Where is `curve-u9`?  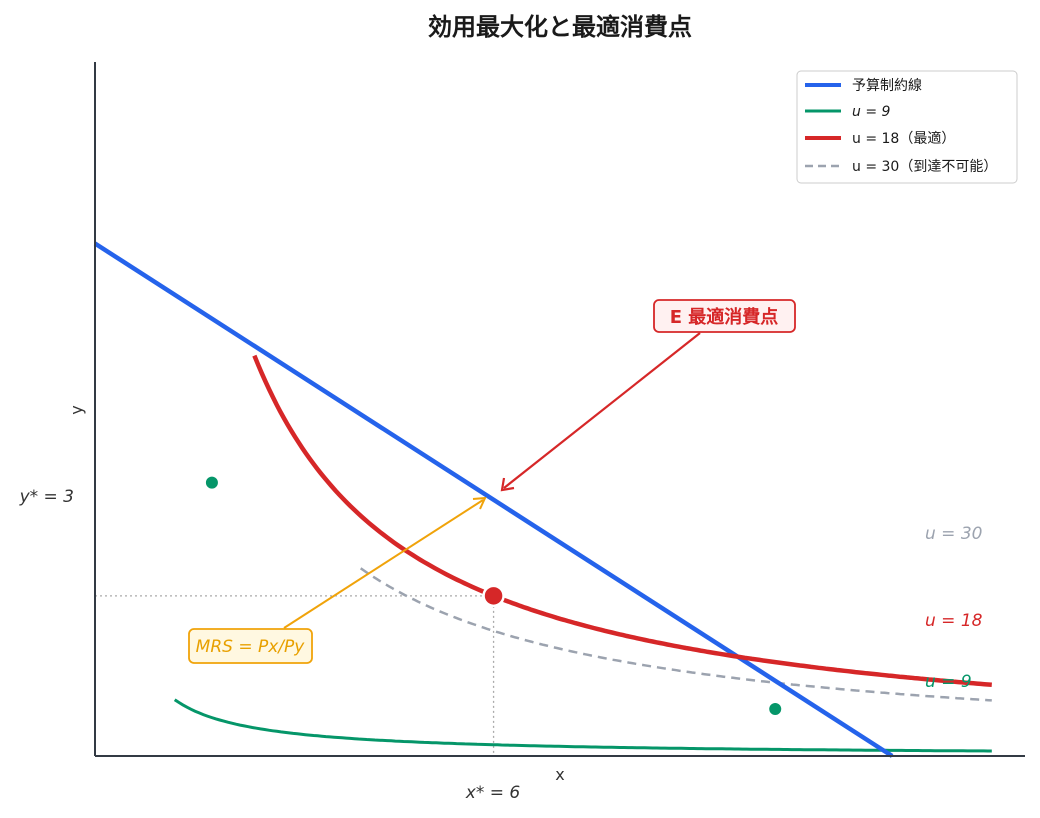 curve-u9 is located at coordinates (582, 725).